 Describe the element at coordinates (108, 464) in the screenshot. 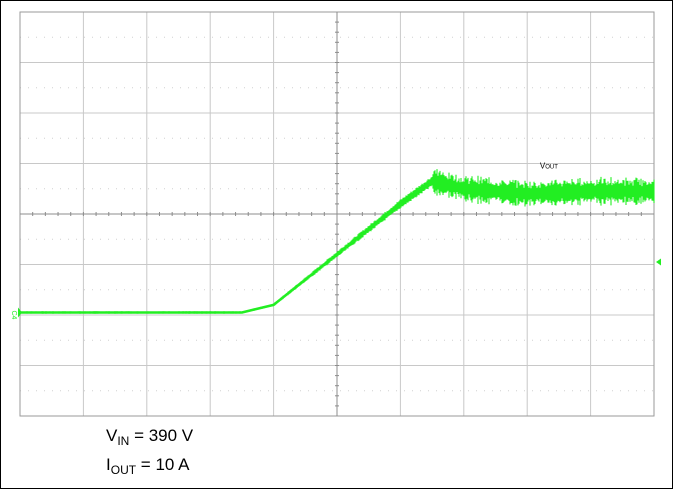

I see `iout-prefix: I` at that location.